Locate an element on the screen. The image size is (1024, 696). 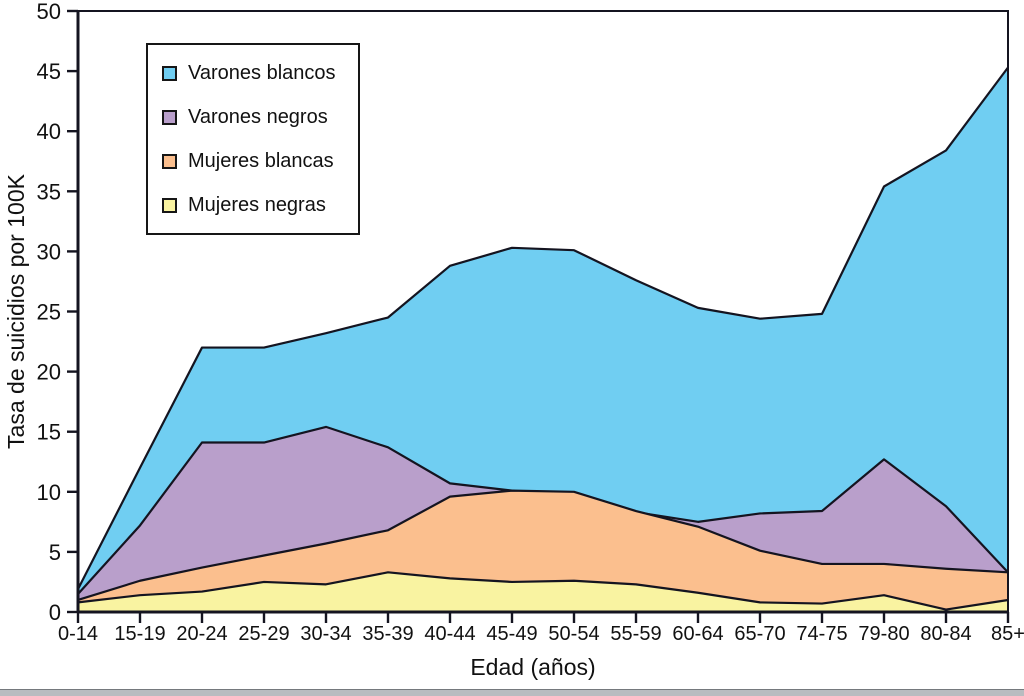
x-tick-label: 40-44 is located at coordinates (449, 634).